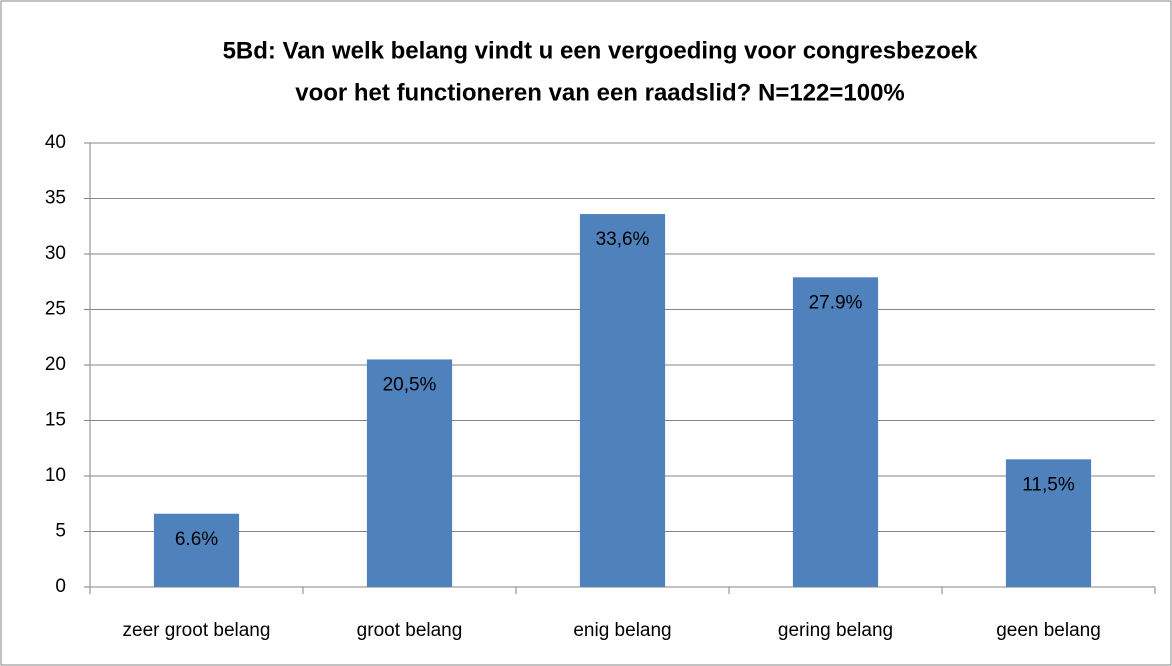 The width and height of the screenshot is (1172, 666). I want to click on data-label: 27.9%, so click(836, 302).